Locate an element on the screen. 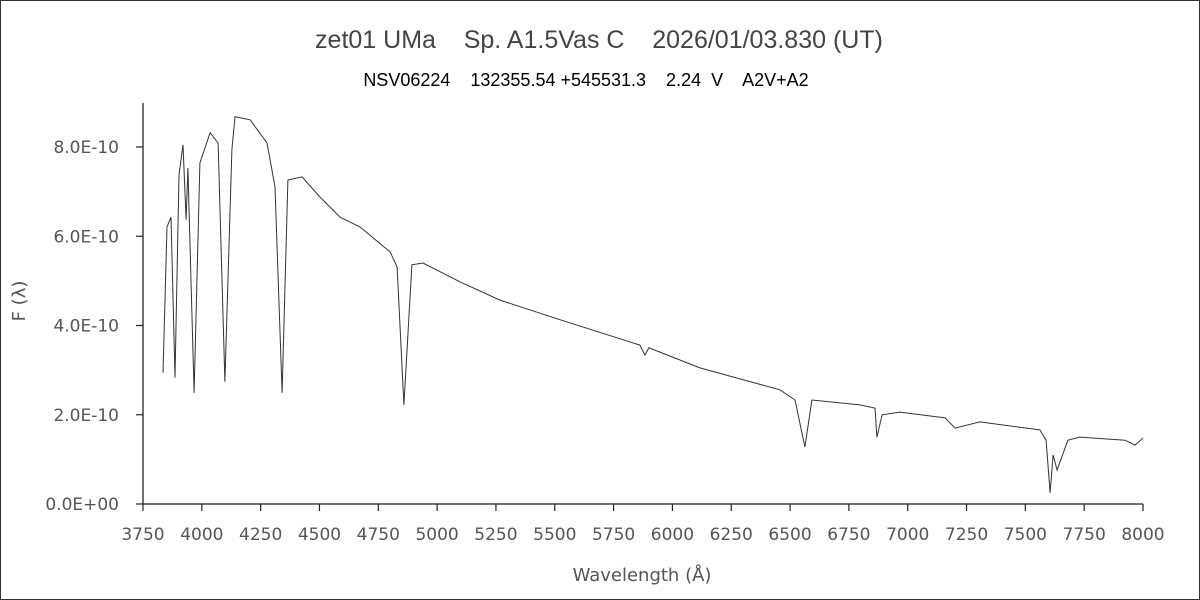  x-tick-label: 4000 is located at coordinates (201, 535).